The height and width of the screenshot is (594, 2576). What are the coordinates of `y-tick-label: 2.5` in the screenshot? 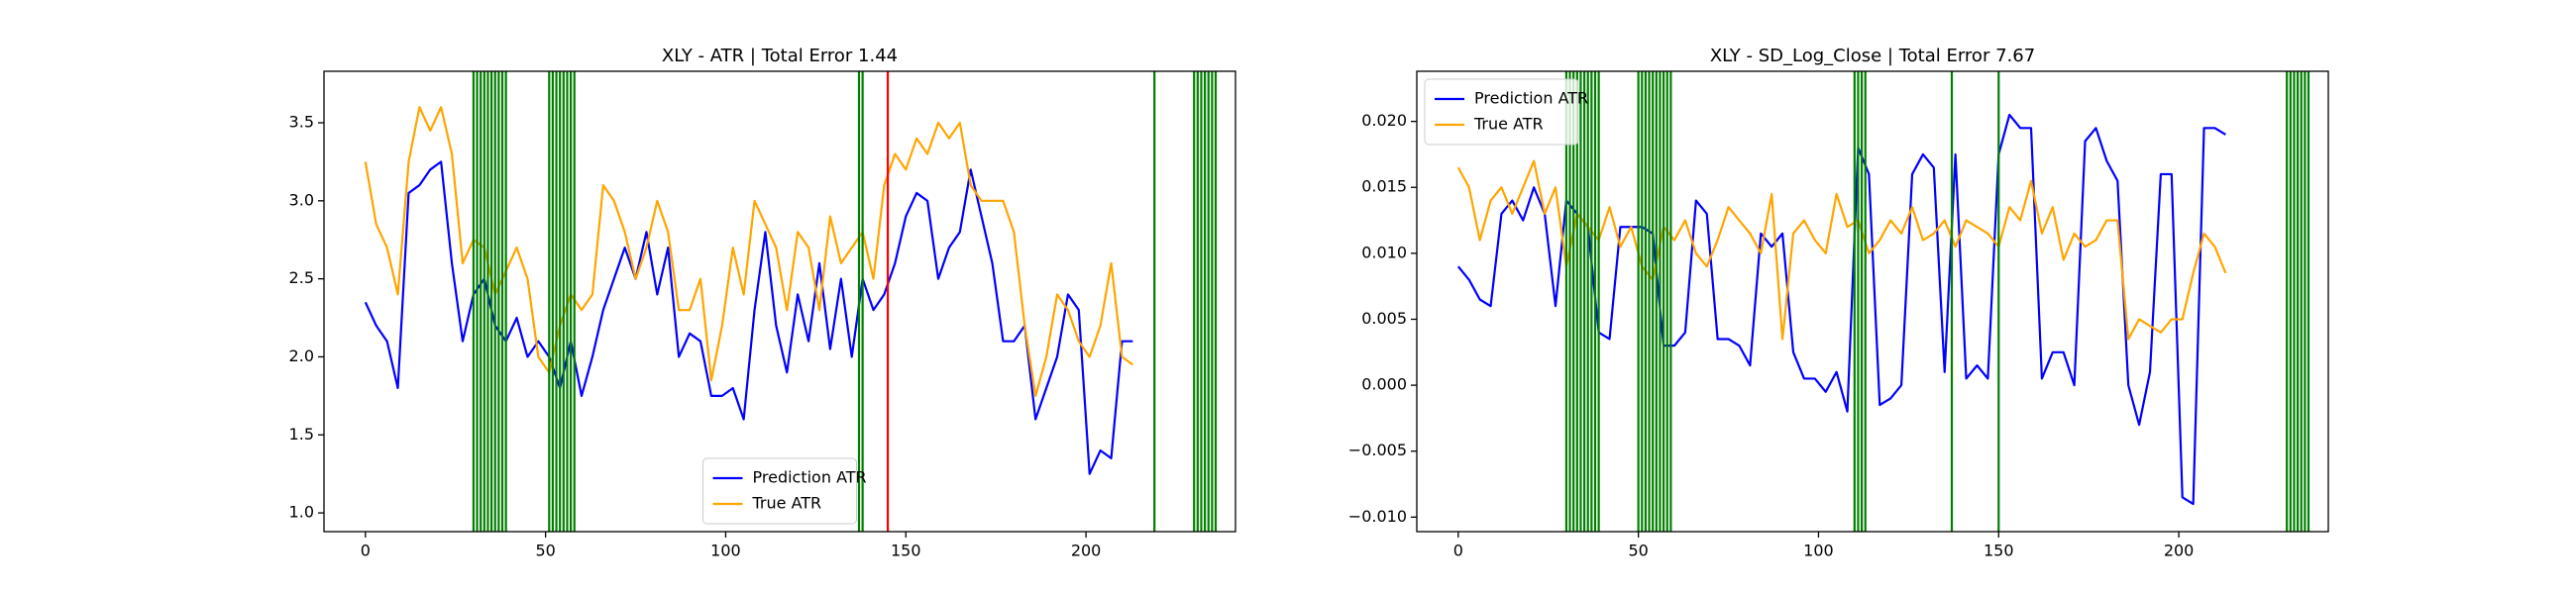 It's located at (301, 277).